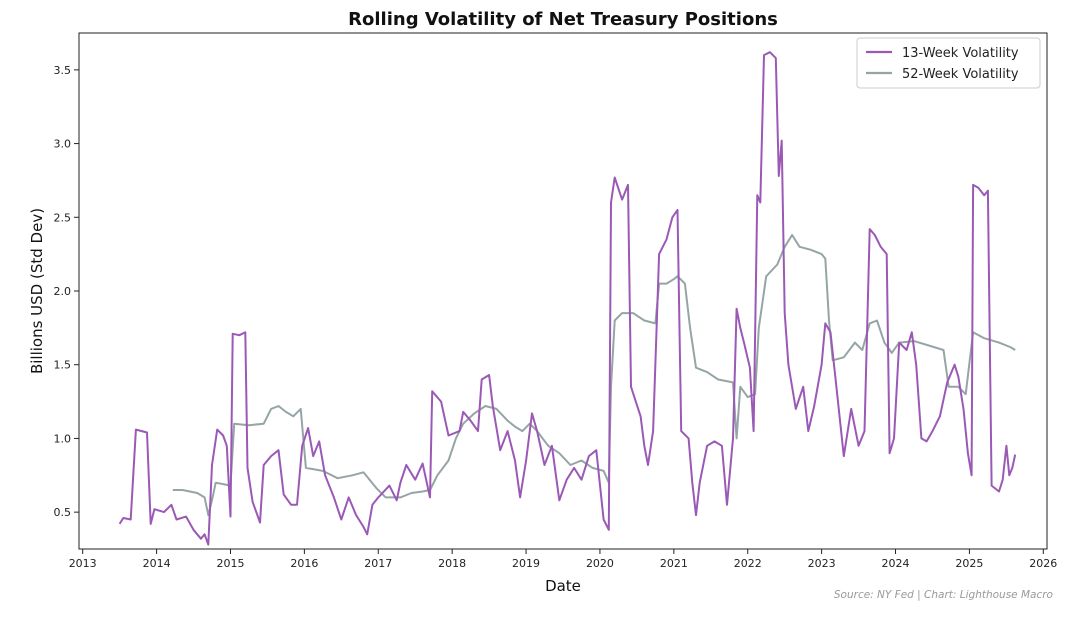  What do you see at coordinates (526, 563) in the screenshot?
I see `x-tick-label: 2019` at bounding box center [526, 563].